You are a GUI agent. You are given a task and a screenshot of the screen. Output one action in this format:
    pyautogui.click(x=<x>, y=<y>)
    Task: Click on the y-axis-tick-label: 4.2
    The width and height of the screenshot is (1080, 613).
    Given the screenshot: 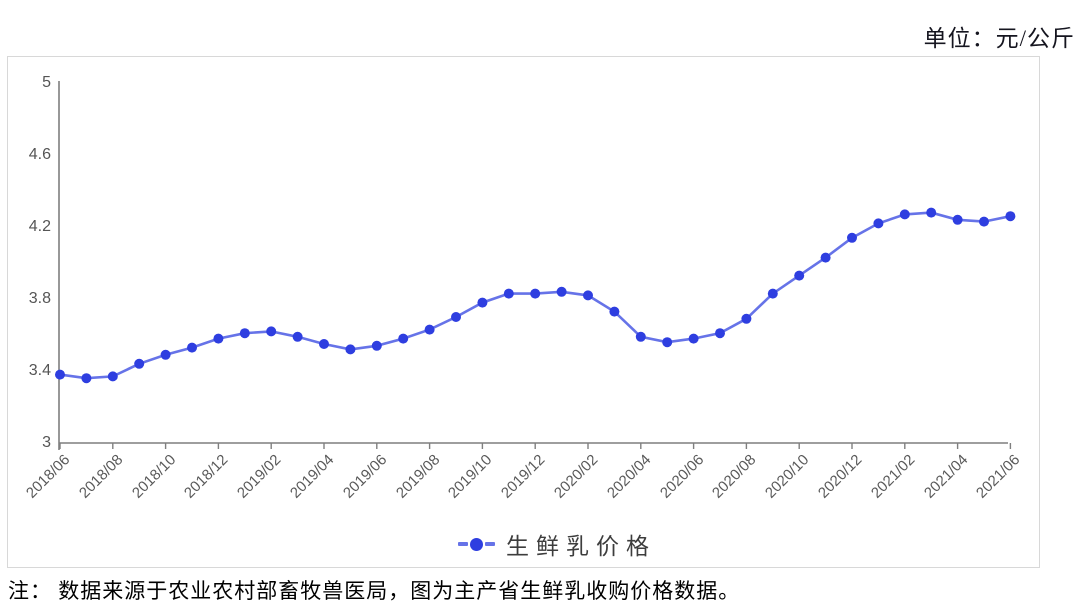 What is the action you would take?
    pyautogui.click(x=39, y=226)
    